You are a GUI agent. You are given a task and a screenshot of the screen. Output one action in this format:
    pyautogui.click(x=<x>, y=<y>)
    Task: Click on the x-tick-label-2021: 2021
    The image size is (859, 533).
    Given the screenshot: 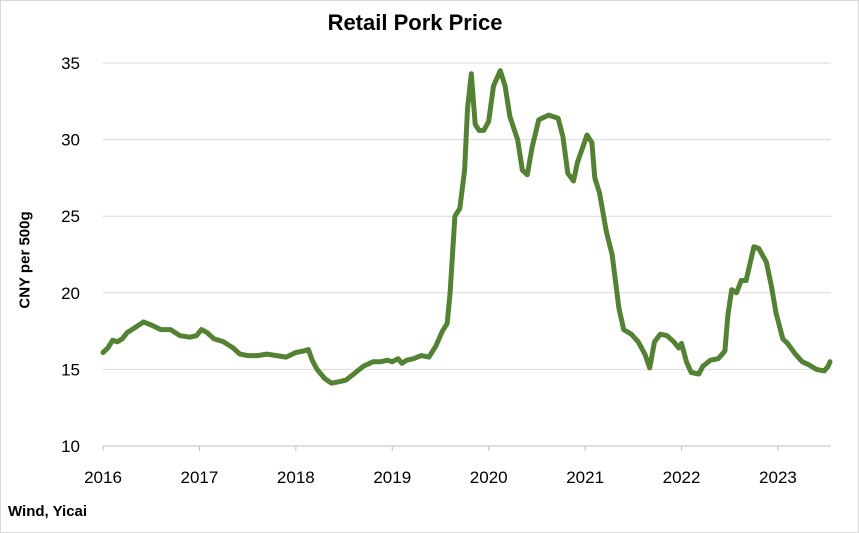 What is the action you would take?
    pyautogui.click(x=585, y=477)
    